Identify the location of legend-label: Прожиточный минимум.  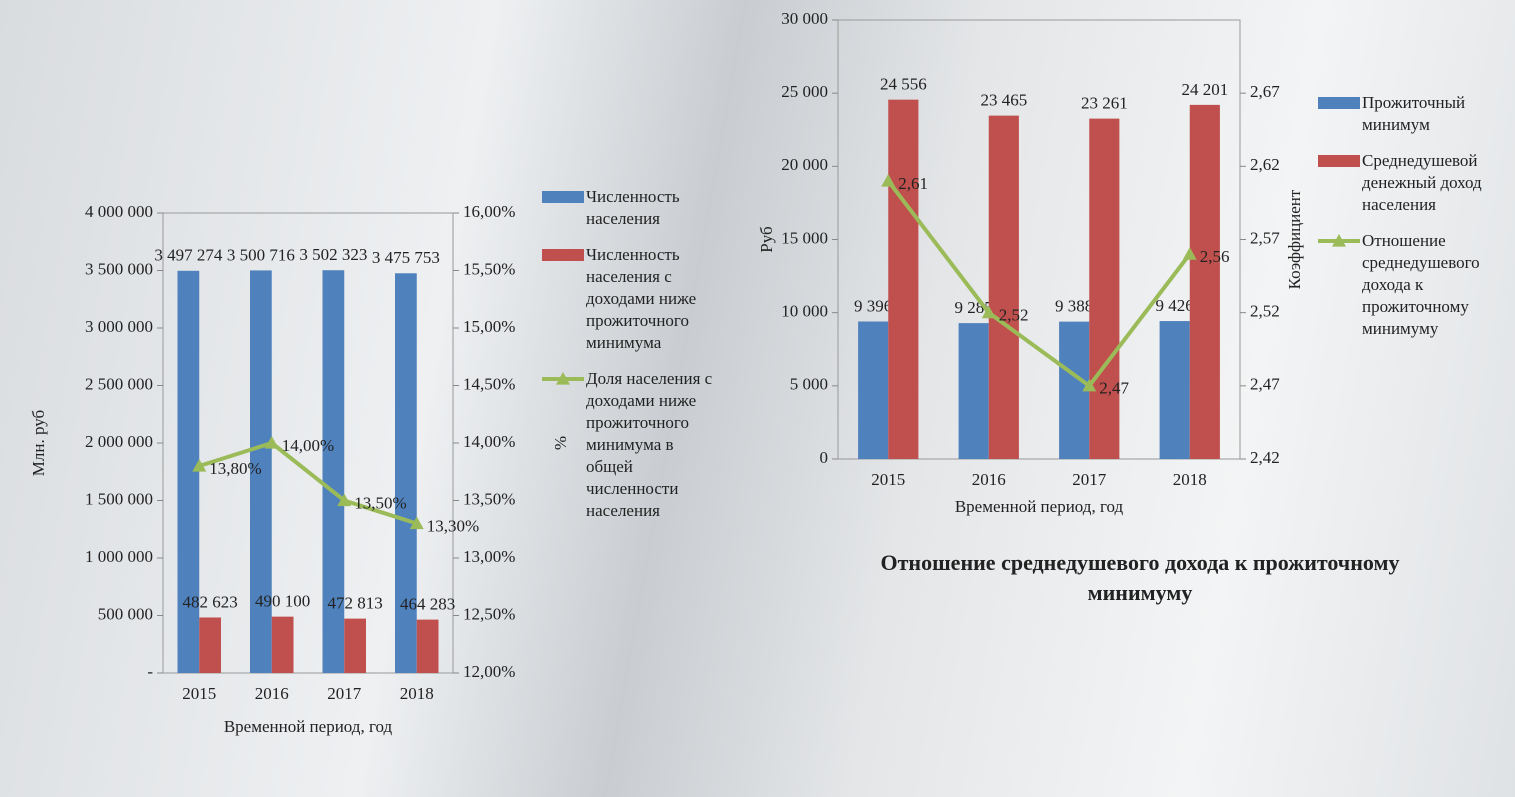
(1414, 113).